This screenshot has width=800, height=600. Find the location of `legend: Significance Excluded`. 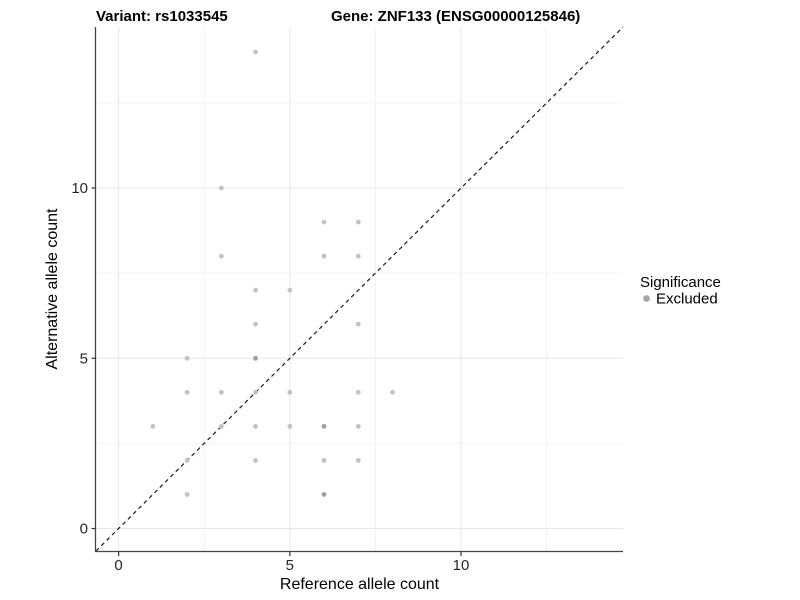

legend: Significance Excluded is located at coordinates (680, 291).